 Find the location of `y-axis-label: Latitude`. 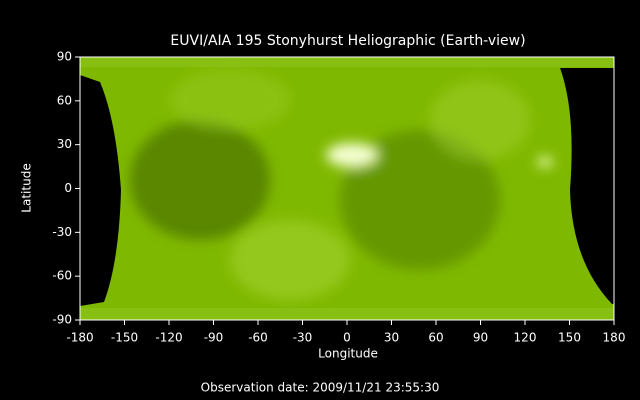

y-axis-label: Latitude is located at coordinates (27, 187).